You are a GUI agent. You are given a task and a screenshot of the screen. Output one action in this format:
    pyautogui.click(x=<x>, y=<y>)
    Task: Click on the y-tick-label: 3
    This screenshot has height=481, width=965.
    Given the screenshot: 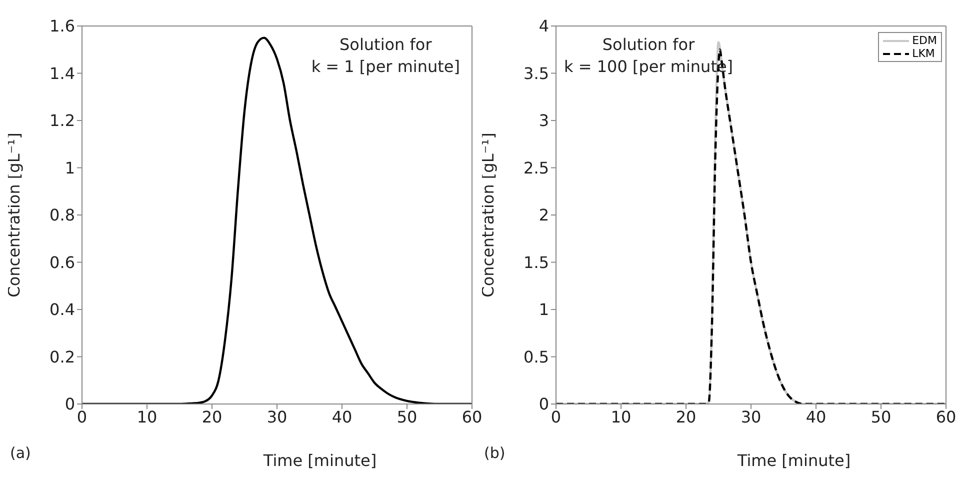 What is the action you would take?
    pyautogui.click(x=543, y=120)
    